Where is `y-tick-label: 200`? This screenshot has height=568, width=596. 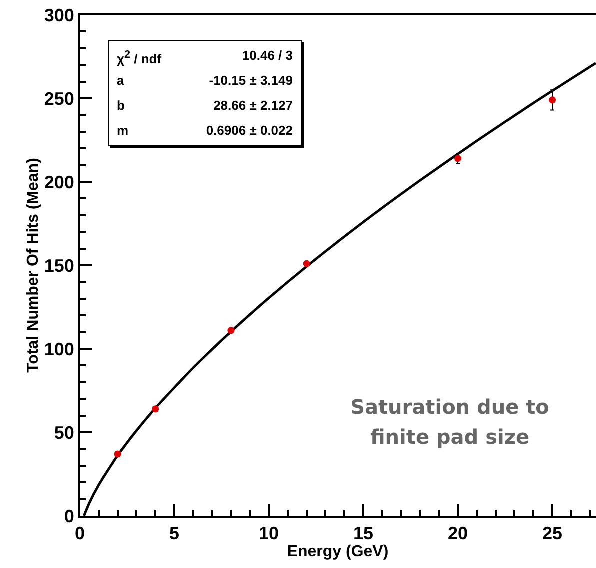
y-tick-label: 200 is located at coordinates (59, 182).